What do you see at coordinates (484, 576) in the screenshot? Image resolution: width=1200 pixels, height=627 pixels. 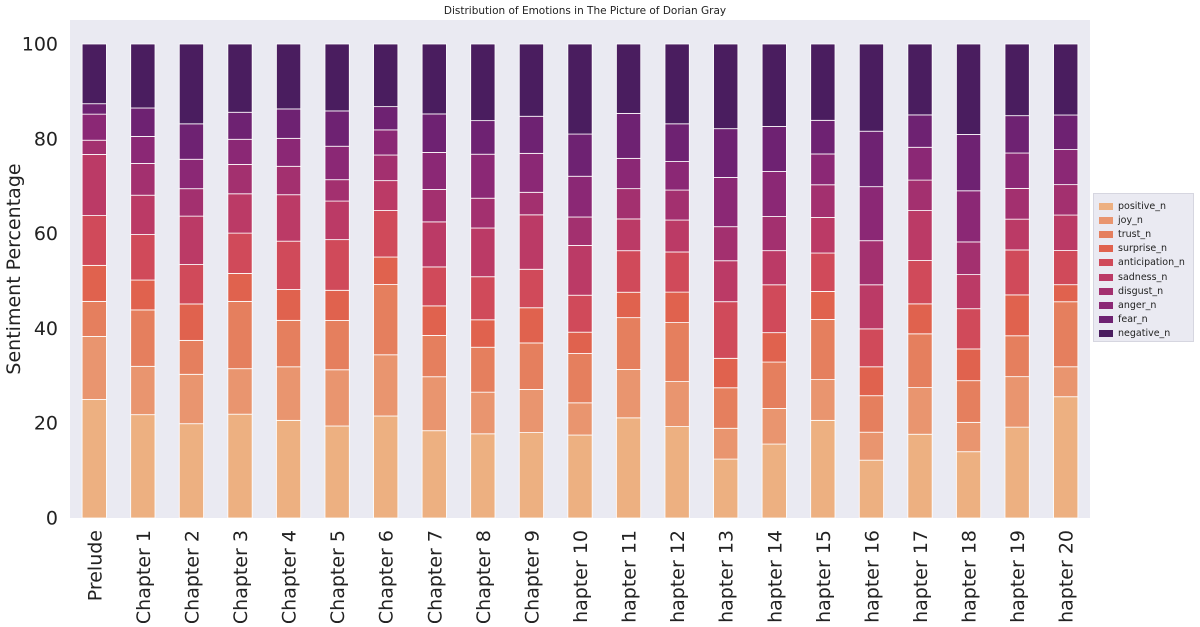 I see `x-tick-label: Chapter 8` at bounding box center [484, 576].